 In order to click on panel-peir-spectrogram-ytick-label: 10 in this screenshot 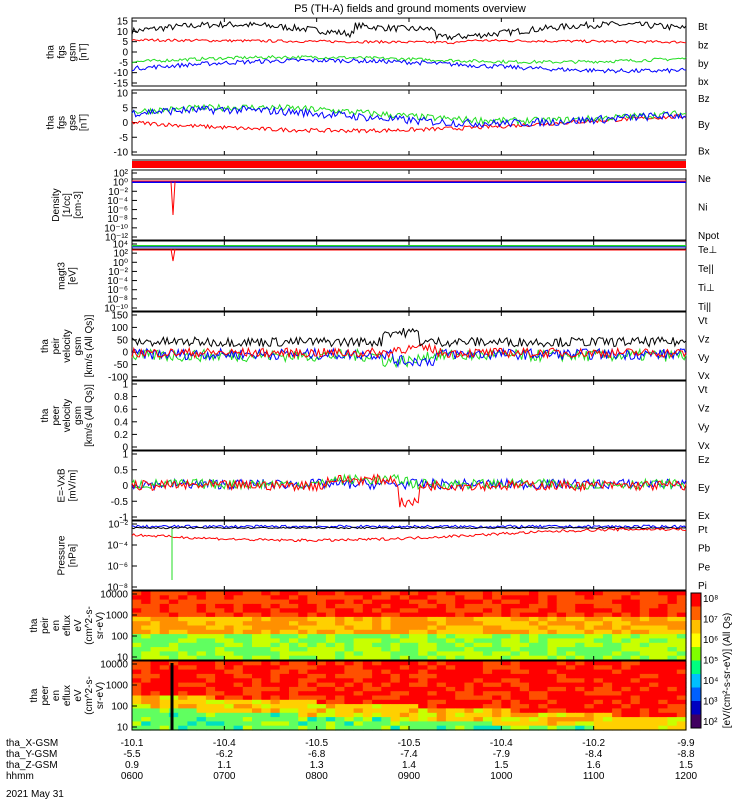, I will do `click(123, 658)`.